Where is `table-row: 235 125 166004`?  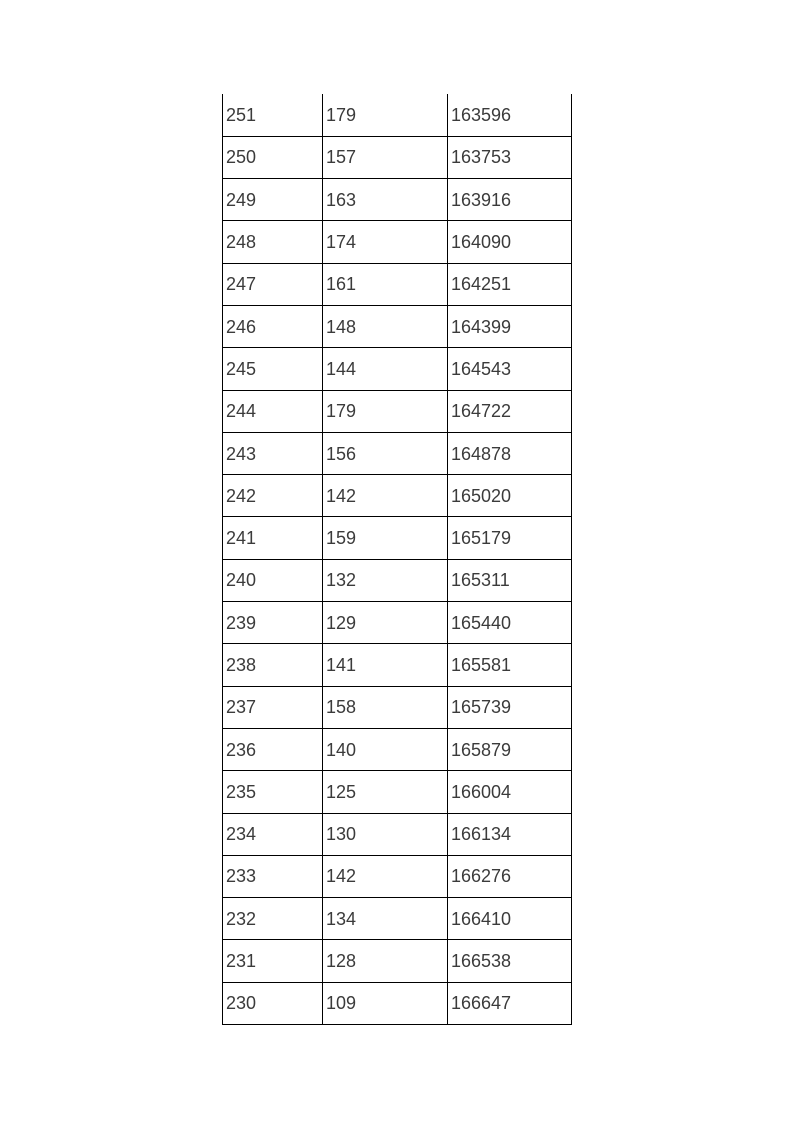 table-row: 235 125 166004 is located at coordinates (397, 792).